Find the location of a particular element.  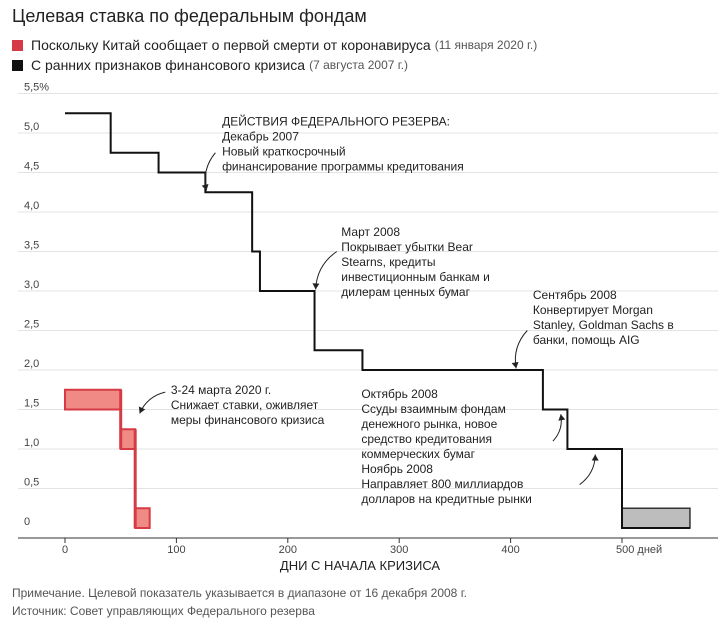

annotation-text: Покрывает убытки Bear is located at coordinates (407, 247).